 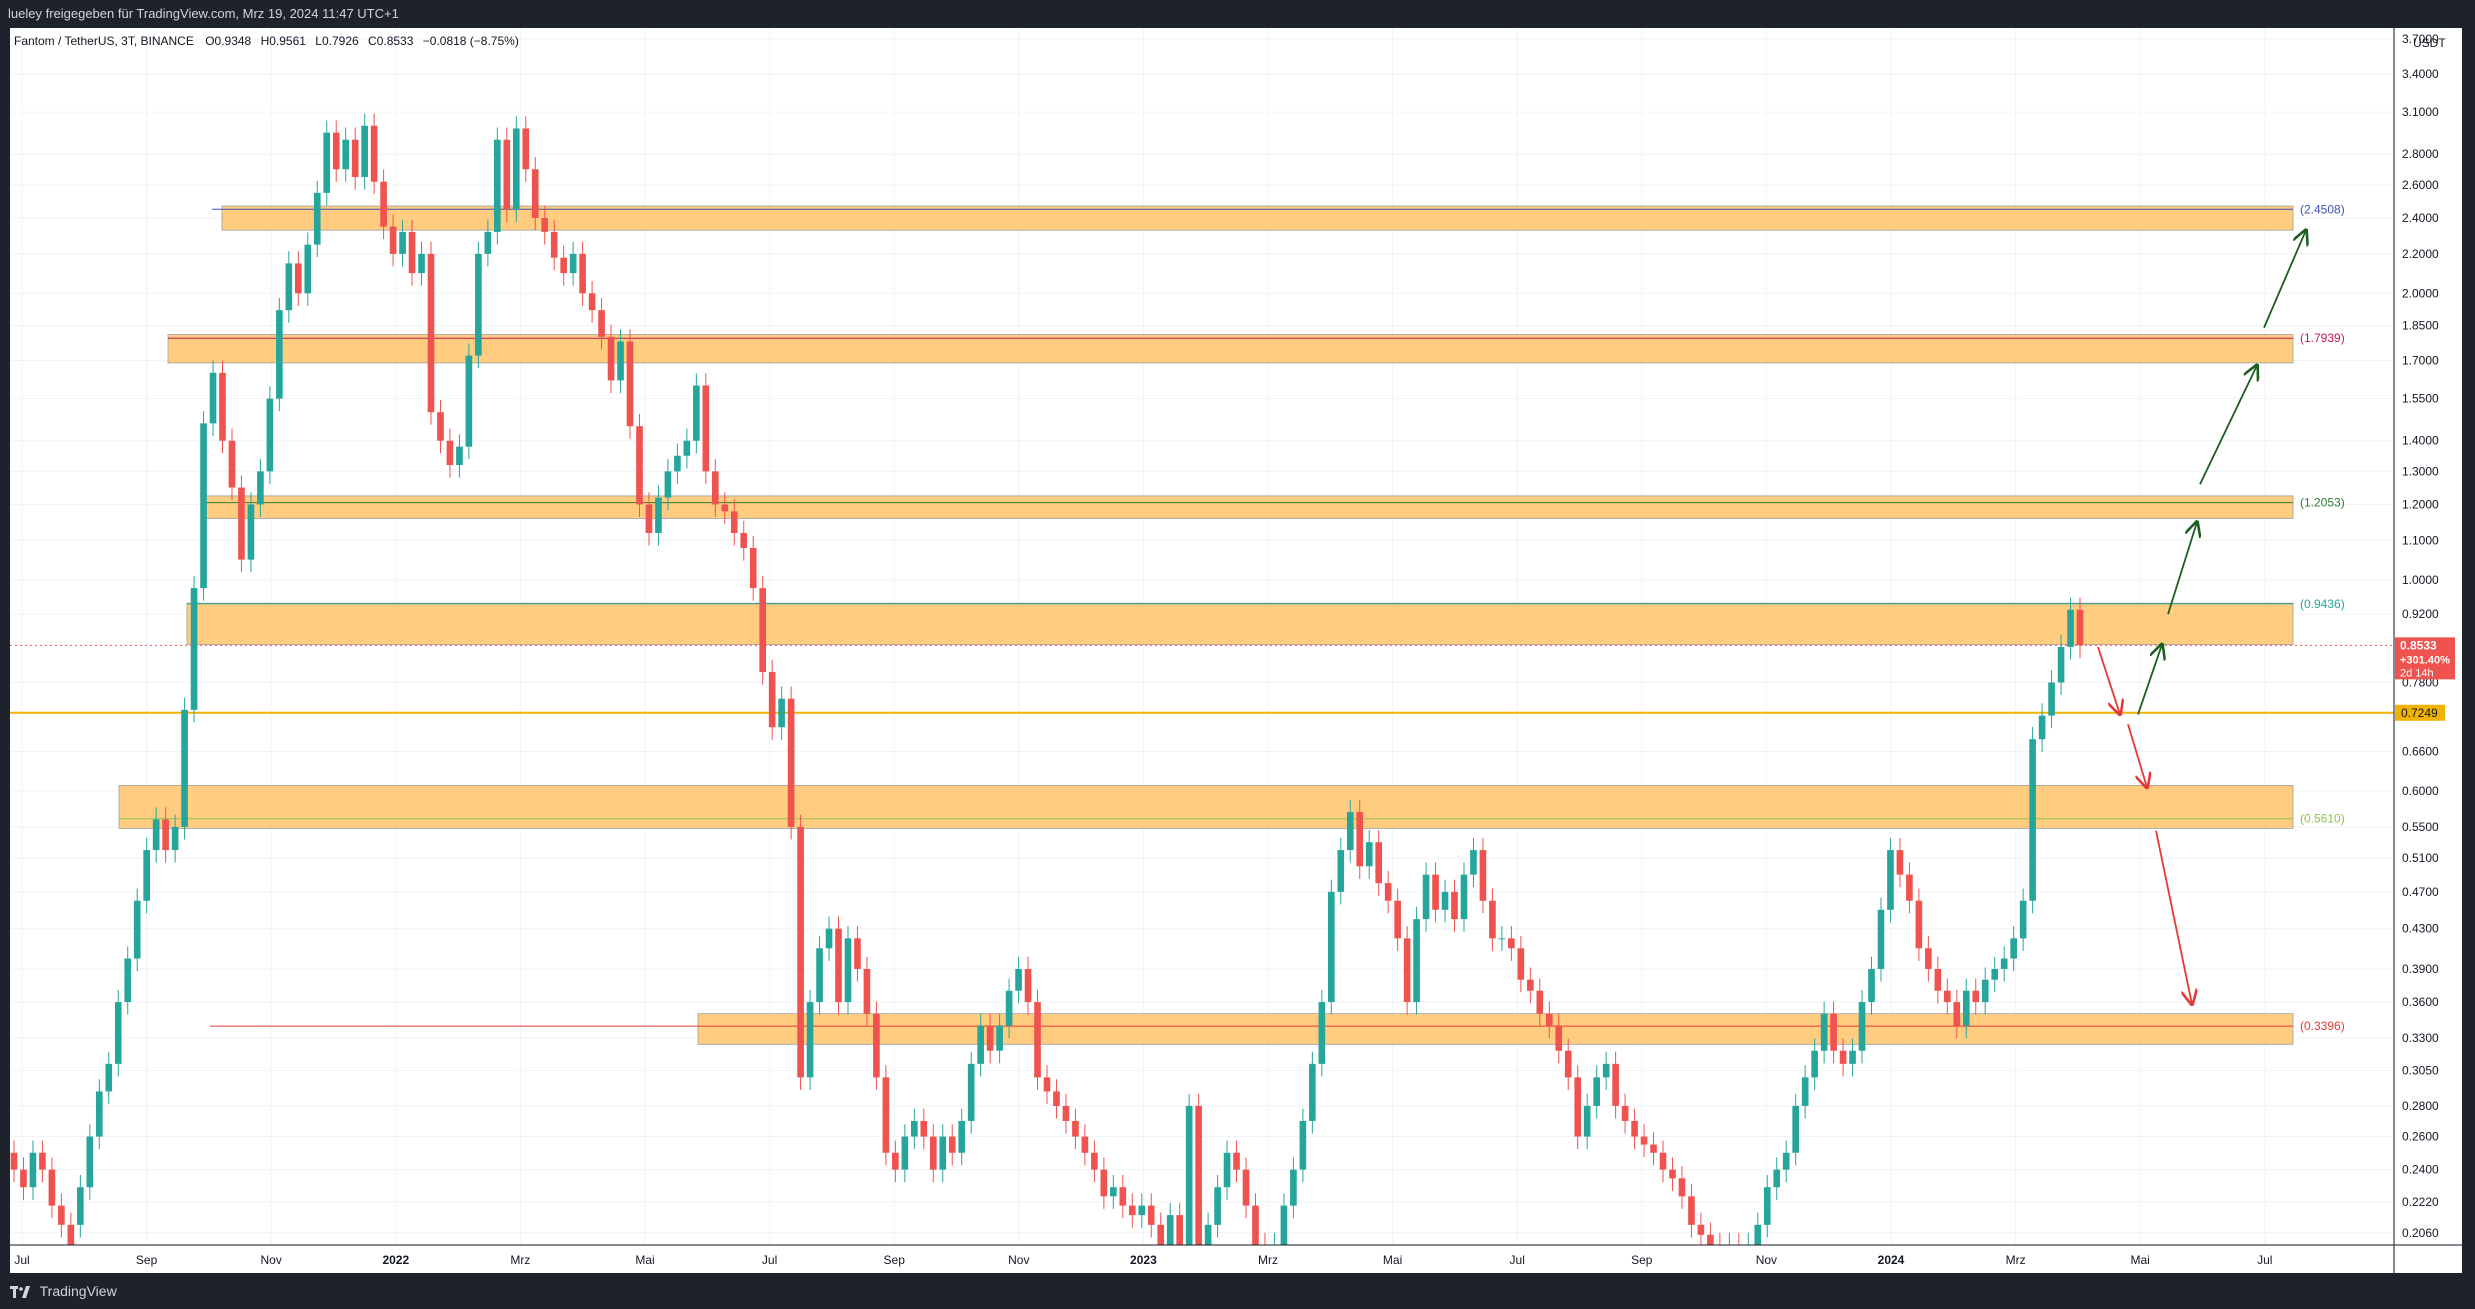 What do you see at coordinates (2420, 540) in the screenshot?
I see `price-tick-label: 1.1000` at bounding box center [2420, 540].